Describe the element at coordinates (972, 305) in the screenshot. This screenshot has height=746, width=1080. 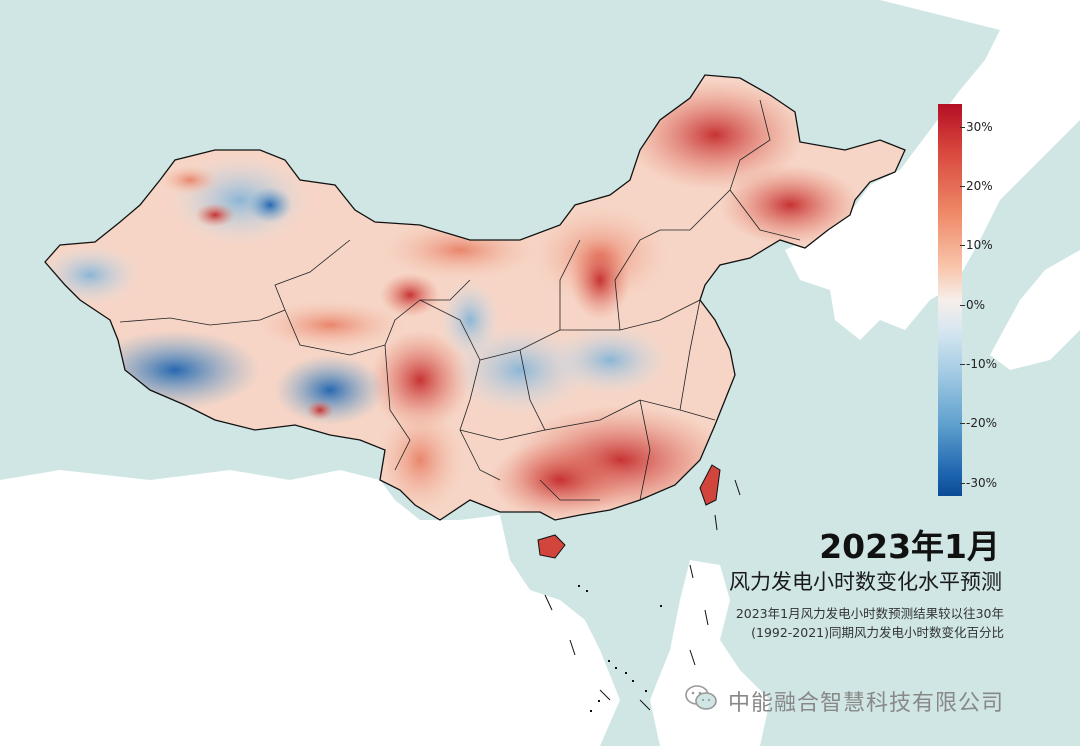
I see `legend-tick: 0%` at that location.